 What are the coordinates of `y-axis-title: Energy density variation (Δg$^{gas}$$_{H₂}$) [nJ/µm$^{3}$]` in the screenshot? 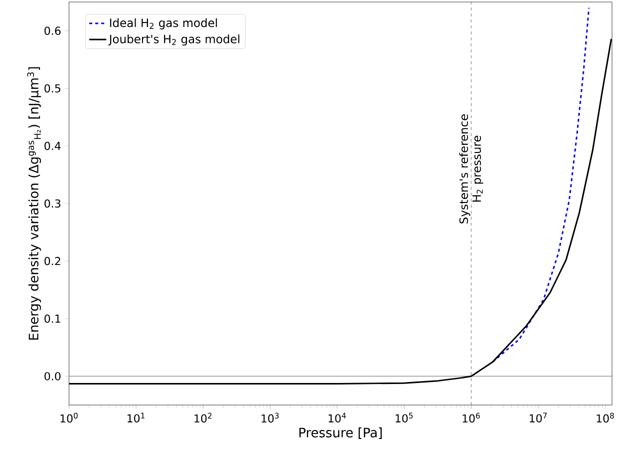 It's located at (34, 203).